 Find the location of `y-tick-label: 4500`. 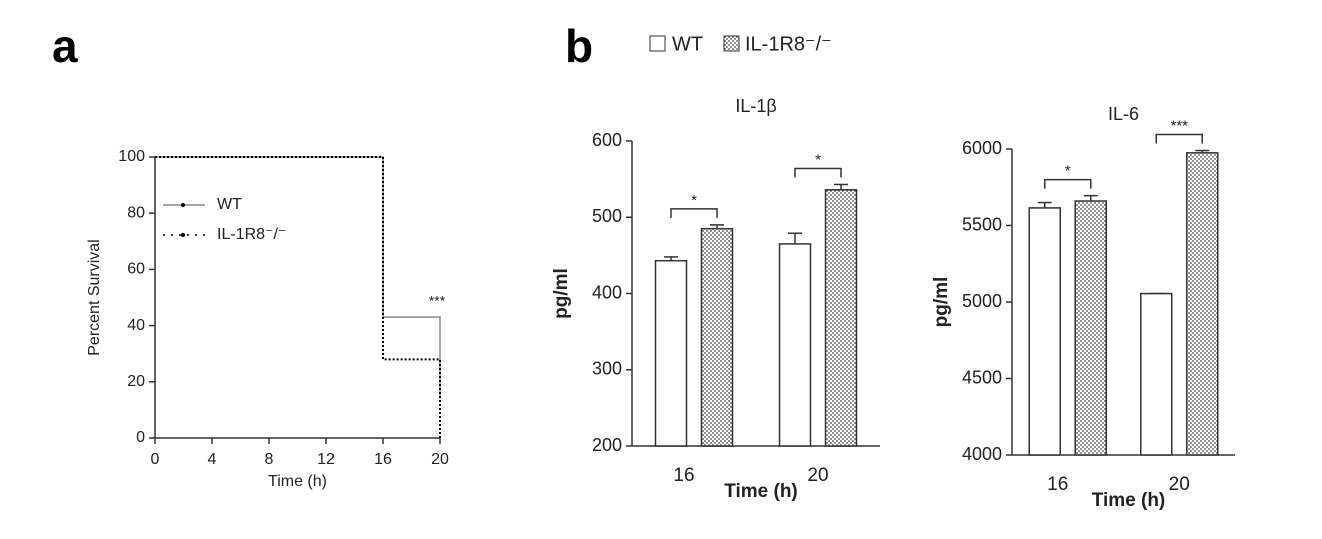

y-tick-label: 4500 is located at coordinates (982, 377).